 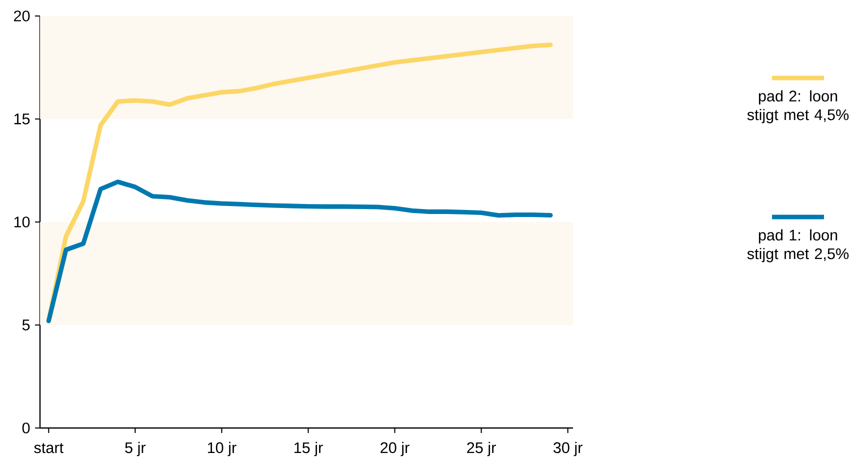 I want to click on legend-label: pad 1: loon stijgt met 2,5%, so click(x=798, y=245).